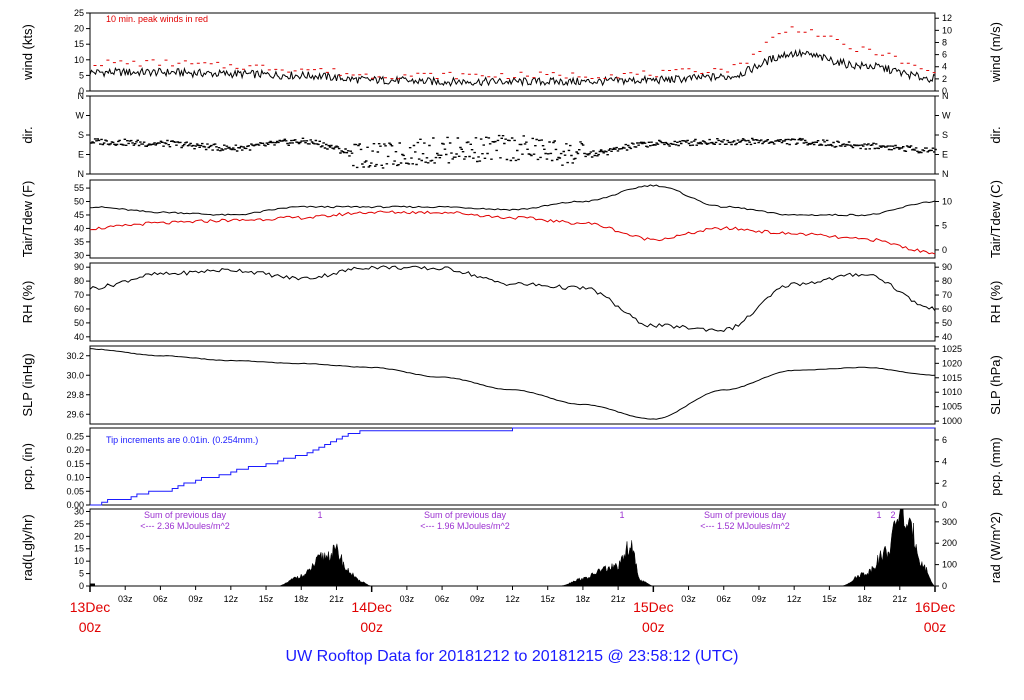 This screenshot has width=1024, height=700. I want to click on ytick-label-left-dir: E, so click(81, 155).